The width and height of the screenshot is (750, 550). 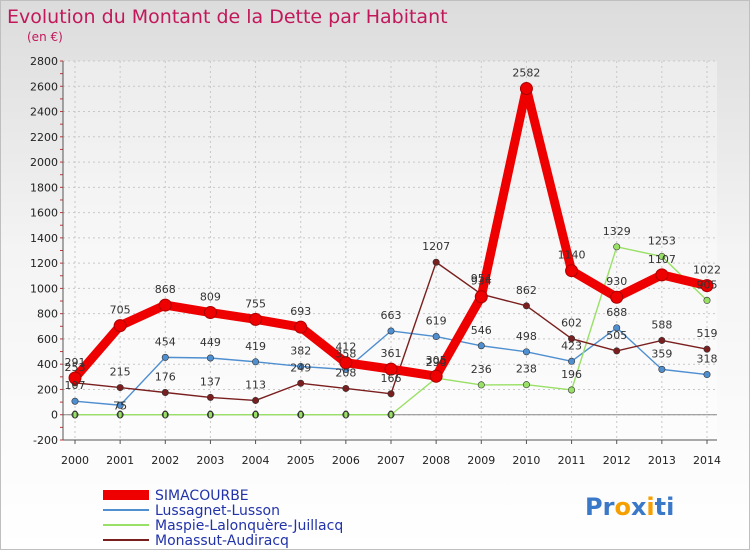 I want to click on data-label-3: 862, so click(x=526, y=290).